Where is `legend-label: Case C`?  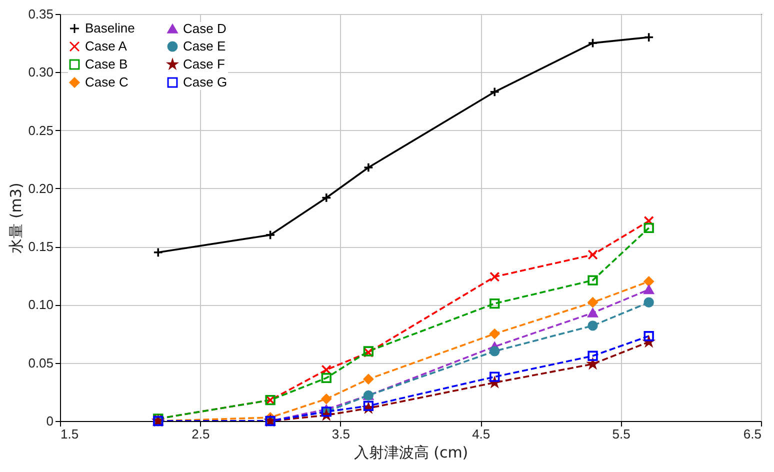
legend-label: Case C is located at coordinates (106, 82).